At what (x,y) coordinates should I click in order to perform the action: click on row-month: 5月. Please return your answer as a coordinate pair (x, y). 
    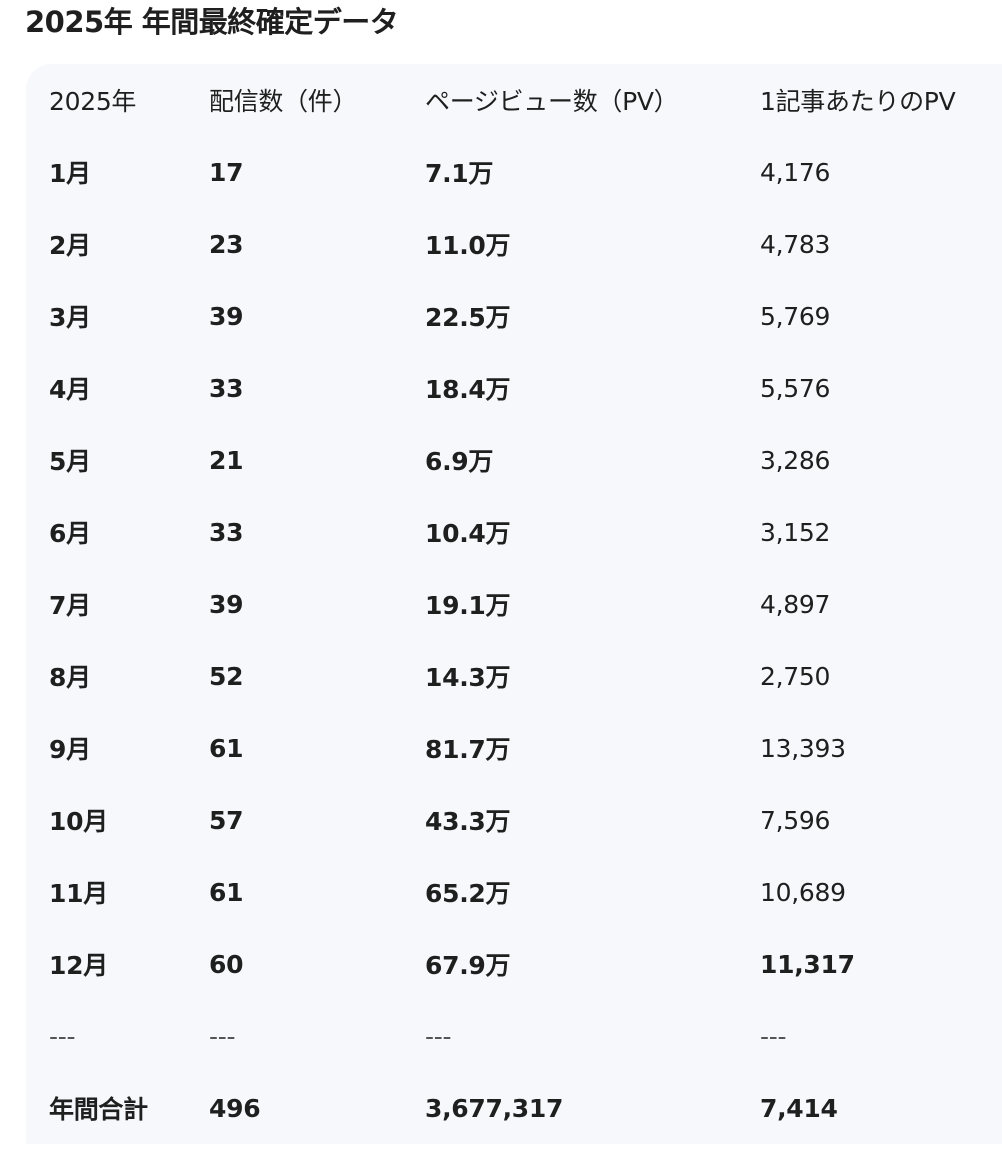
    Looking at the image, I should click on (70, 461).